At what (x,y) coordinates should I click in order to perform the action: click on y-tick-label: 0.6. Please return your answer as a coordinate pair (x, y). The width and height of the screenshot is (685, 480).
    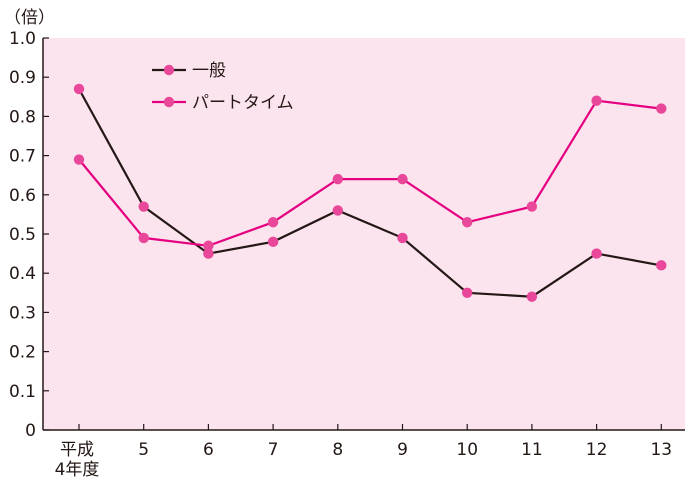
    Looking at the image, I should click on (22, 196).